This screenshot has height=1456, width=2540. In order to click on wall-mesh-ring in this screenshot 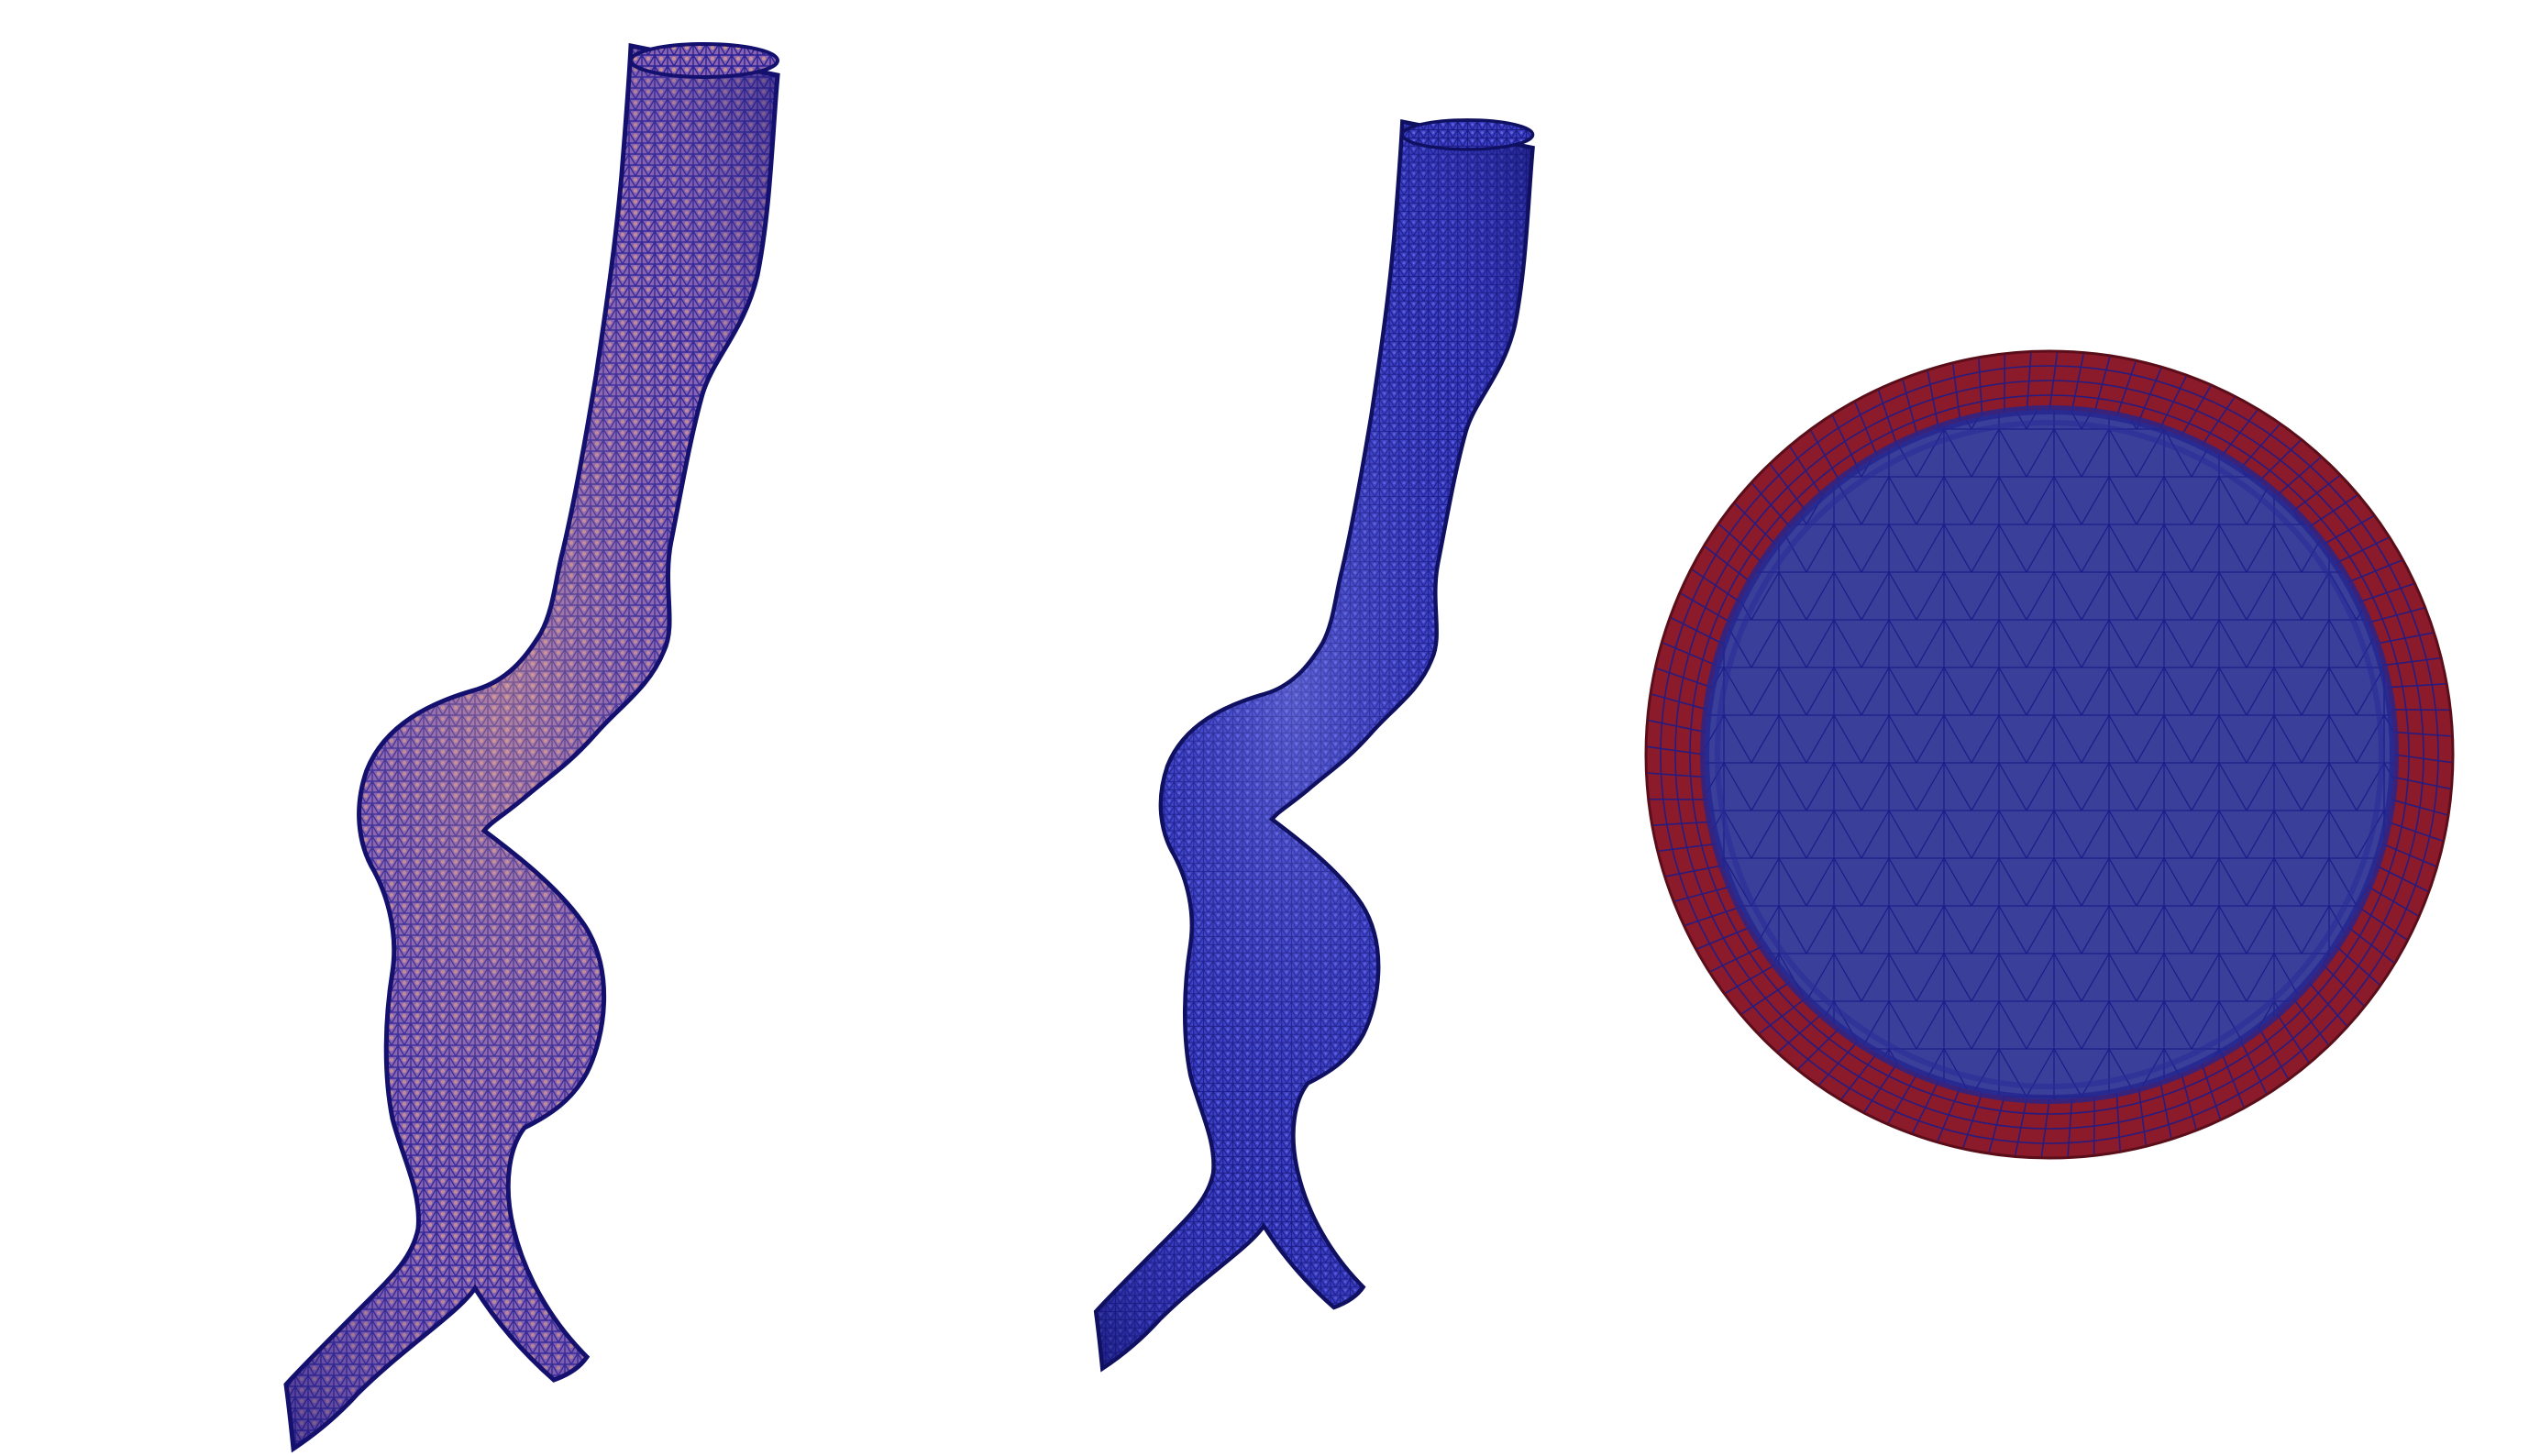, I will do `click(2050, 754)`.